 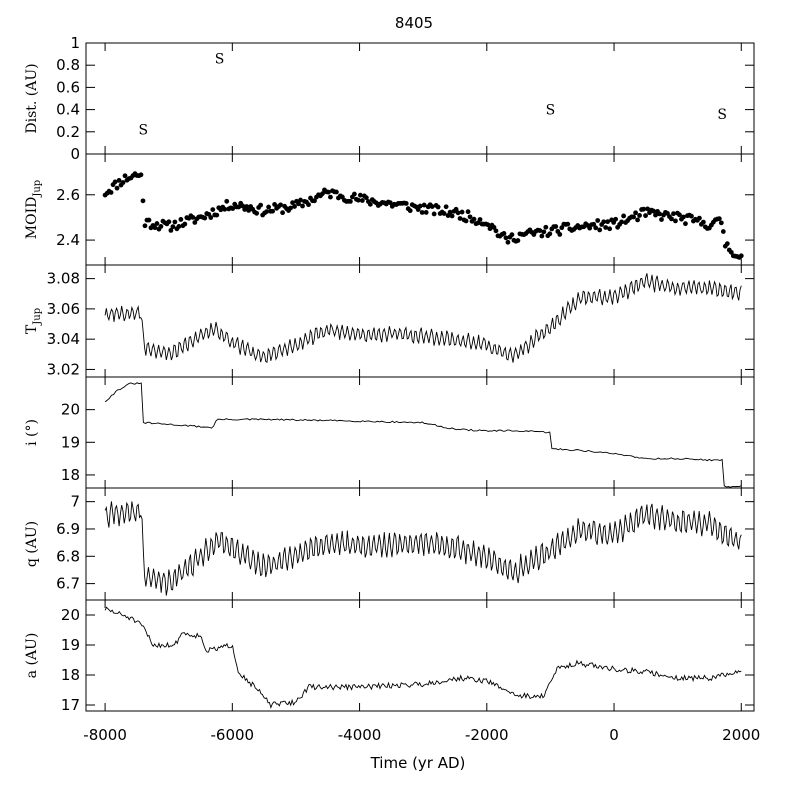 I want to click on y-tick-label: 0.6, so click(x=68, y=87).